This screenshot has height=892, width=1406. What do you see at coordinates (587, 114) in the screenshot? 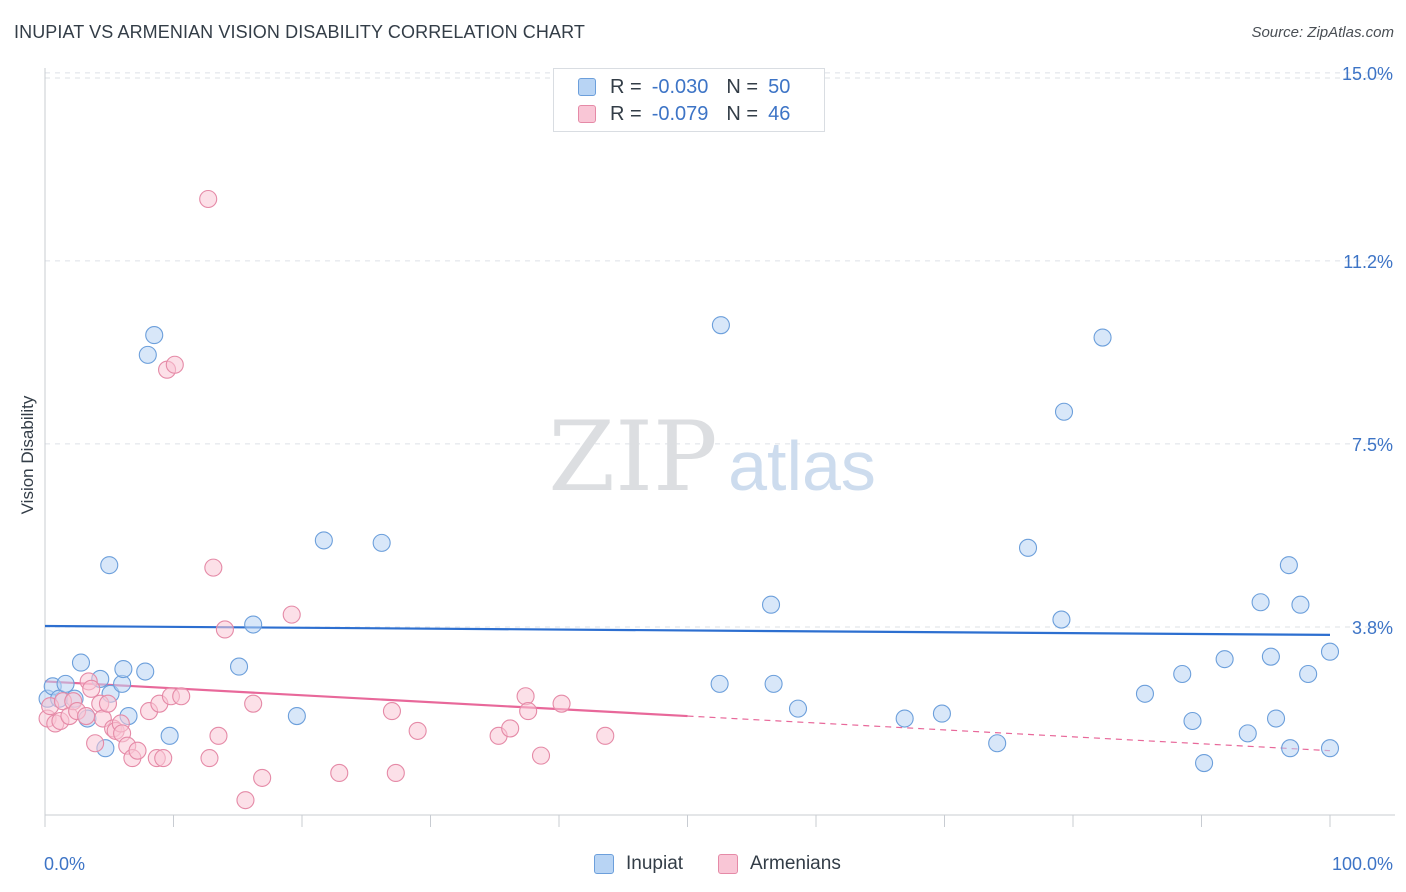
I see `armenians-swatch` at bounding box center [587, 114].